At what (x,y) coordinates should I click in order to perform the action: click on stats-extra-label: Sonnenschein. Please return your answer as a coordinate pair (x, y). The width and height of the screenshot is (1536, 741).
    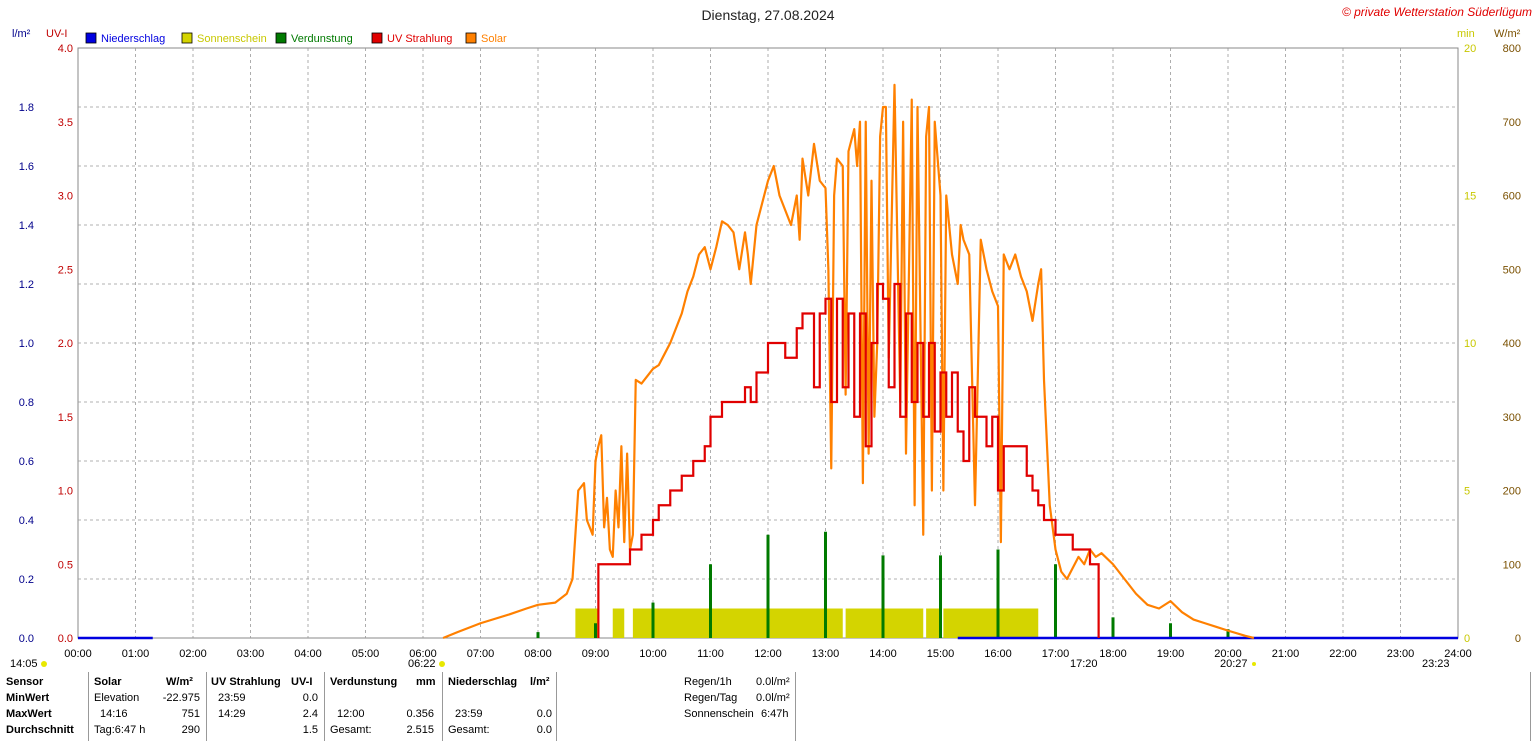
    Looking at the image, I should click on (719, 714).